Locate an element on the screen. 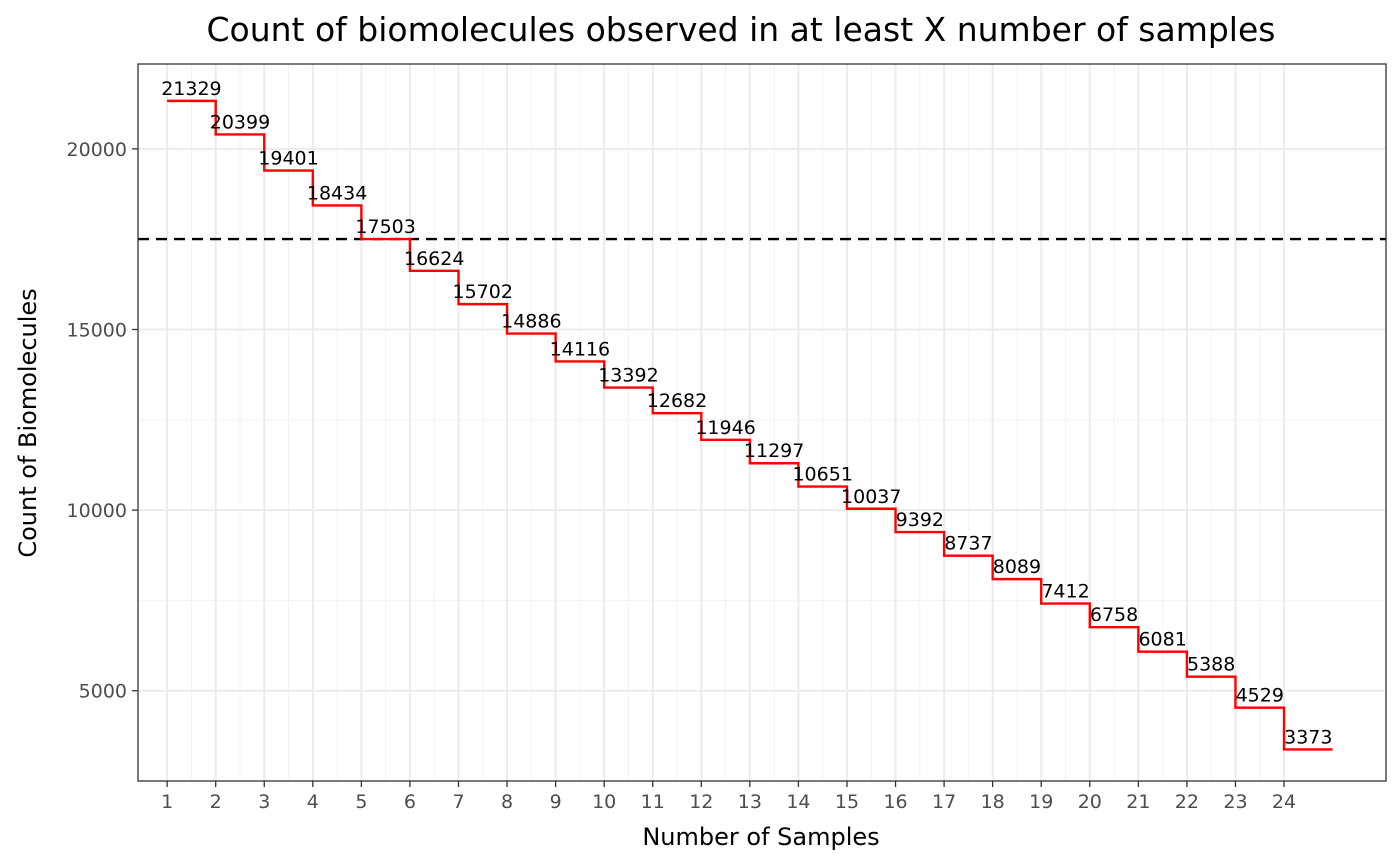 This screenshot has width=1400, height=866. x-tick-label: 20 is located at coordinates (1090, 802).